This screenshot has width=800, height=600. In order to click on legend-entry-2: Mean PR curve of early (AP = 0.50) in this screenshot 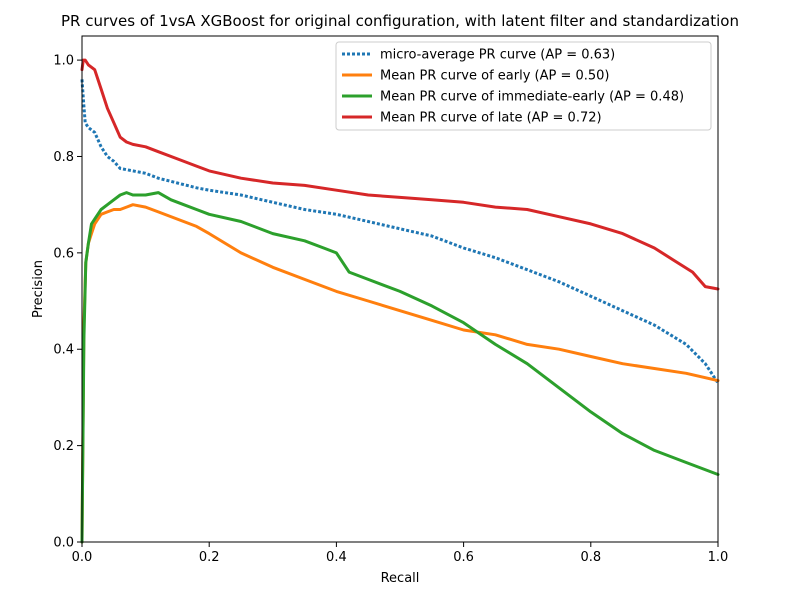, I will do `click(495, 76)`.